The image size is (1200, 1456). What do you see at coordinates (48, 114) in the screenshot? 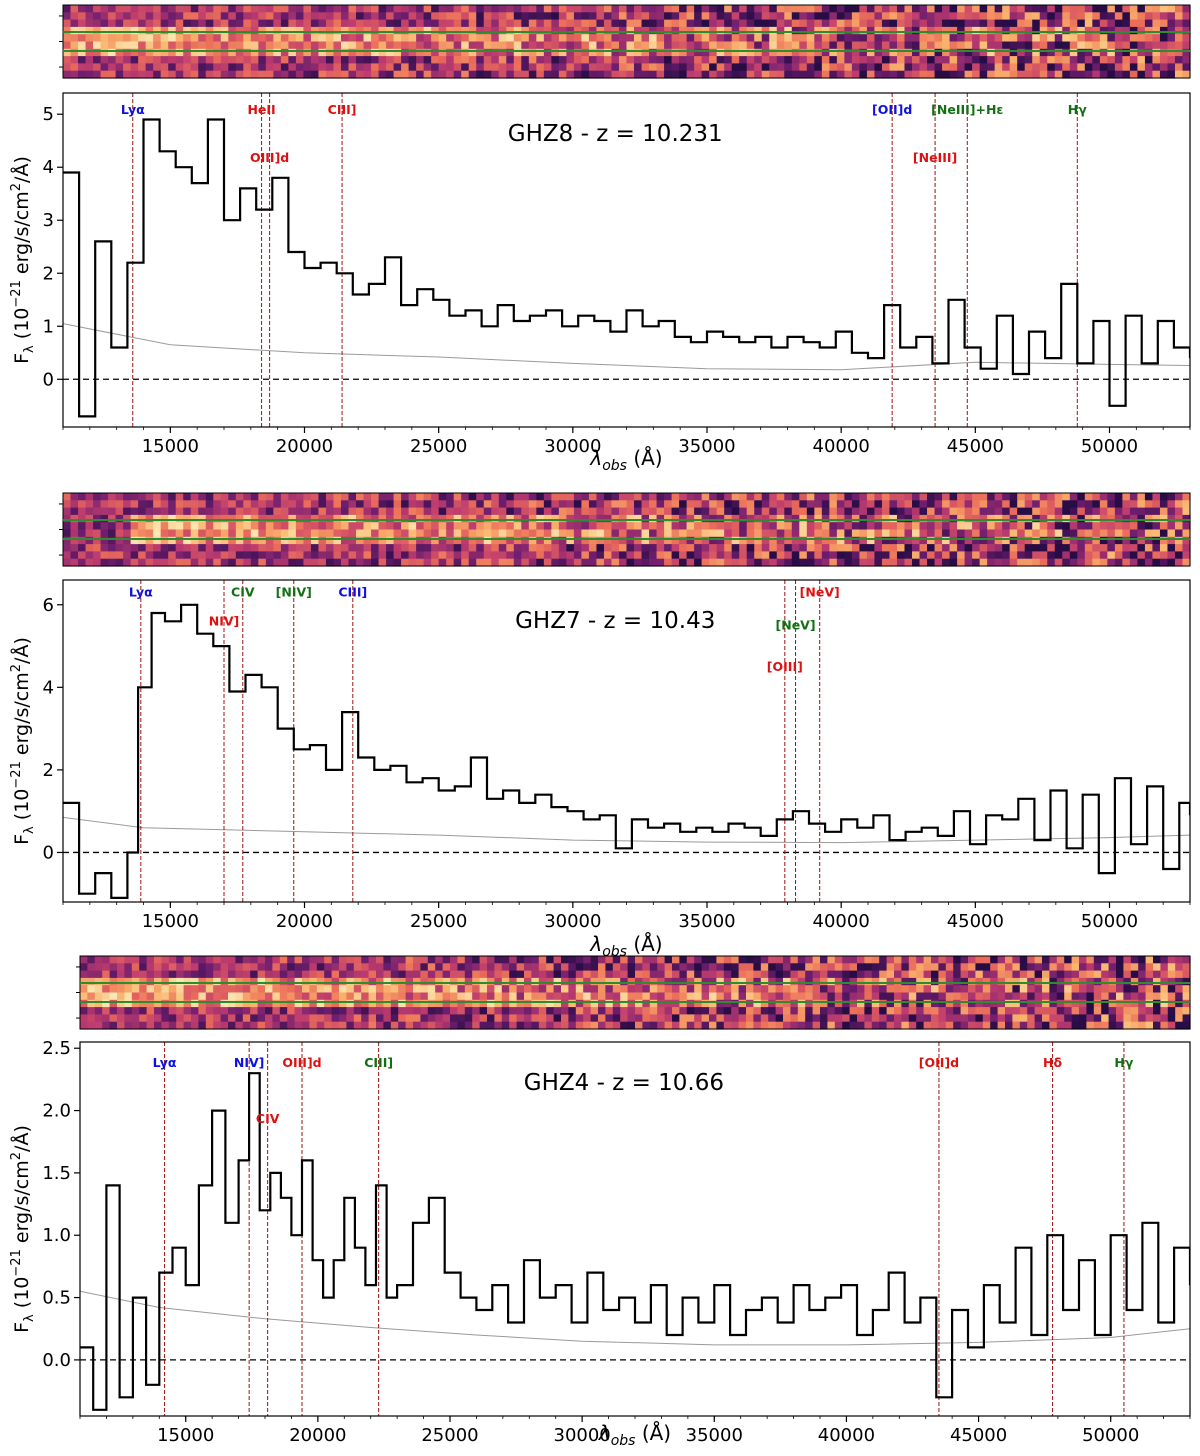
I see `y-tick-label: 5` at bounding box center [48, 114].